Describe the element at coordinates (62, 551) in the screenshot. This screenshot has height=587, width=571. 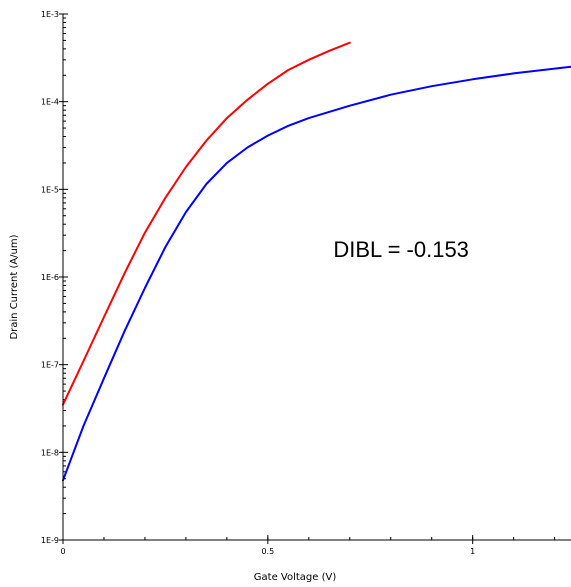
I see `x-tick-label: 0` at that location.